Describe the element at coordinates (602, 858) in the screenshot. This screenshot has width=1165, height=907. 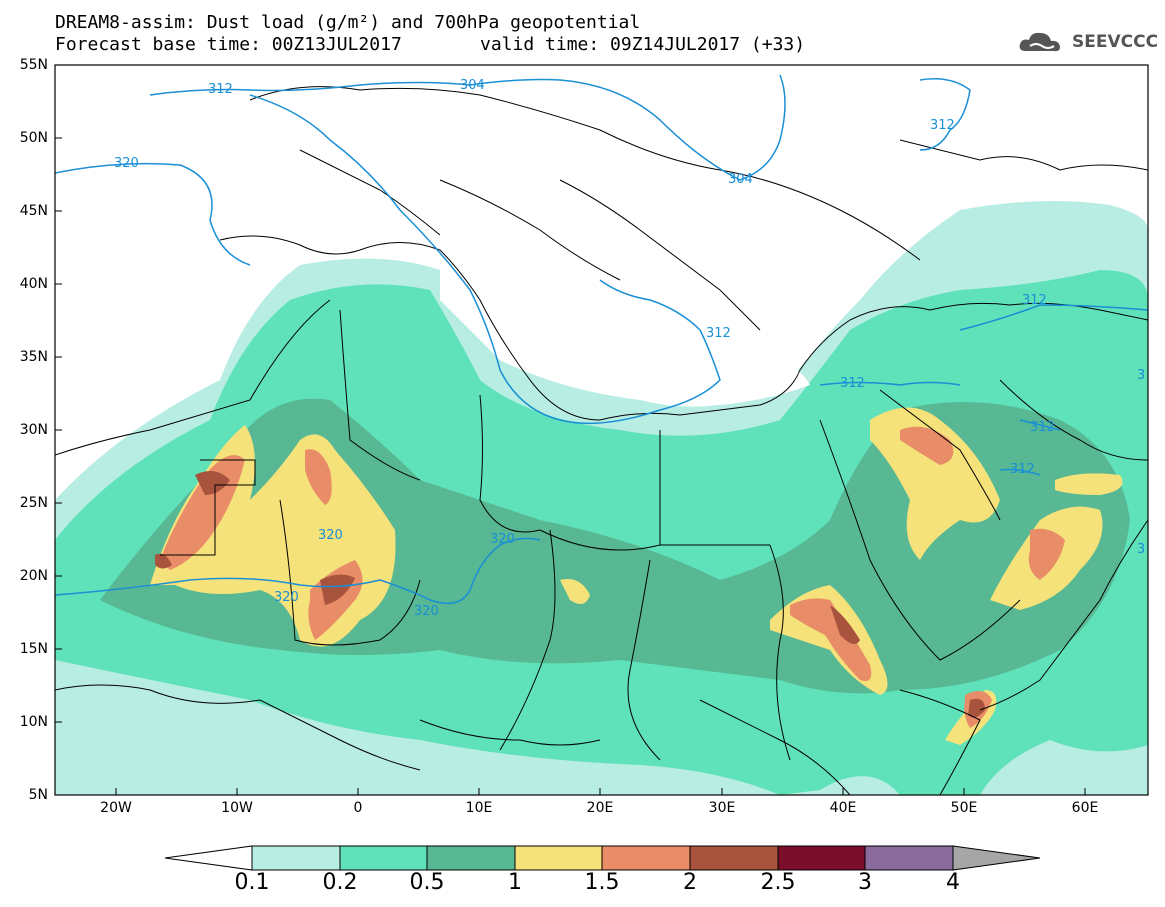
I see `colorbar` at that location.